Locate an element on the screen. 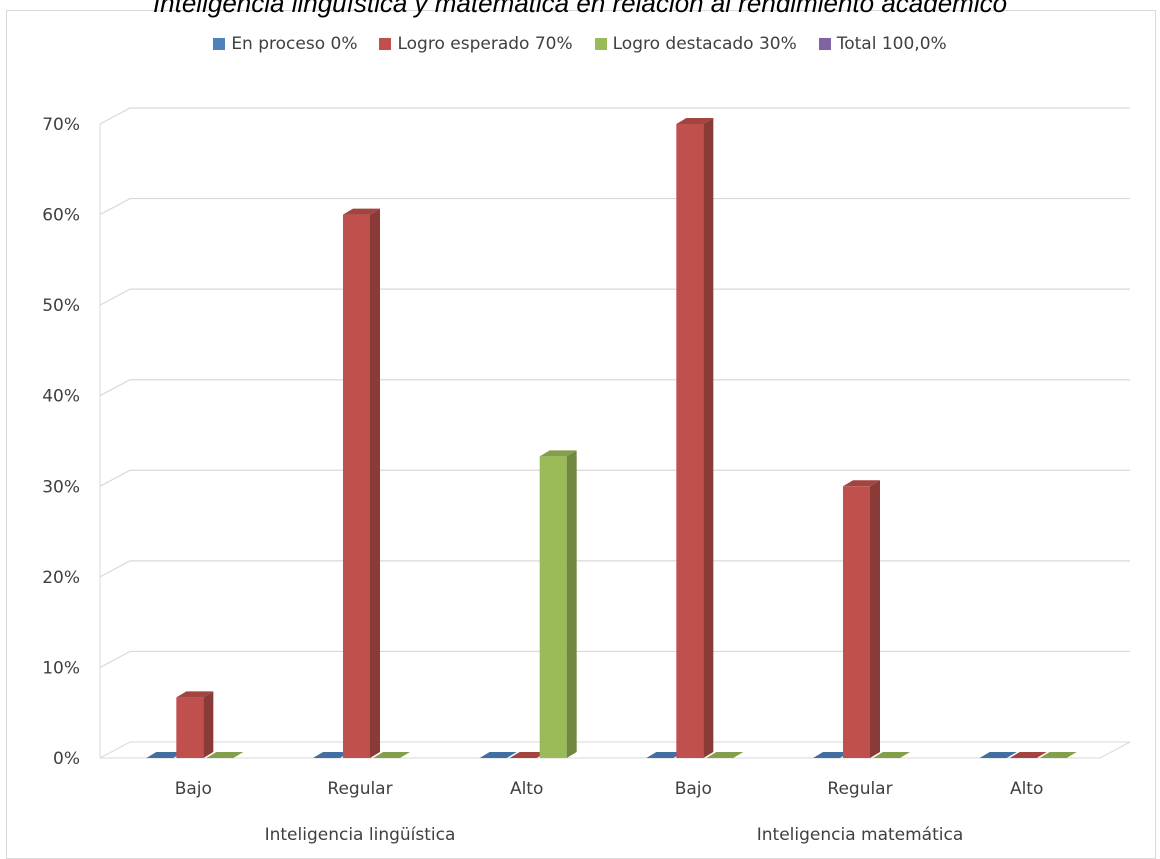  legend-item: En proceso 0% is located at coordinates (285, 44).